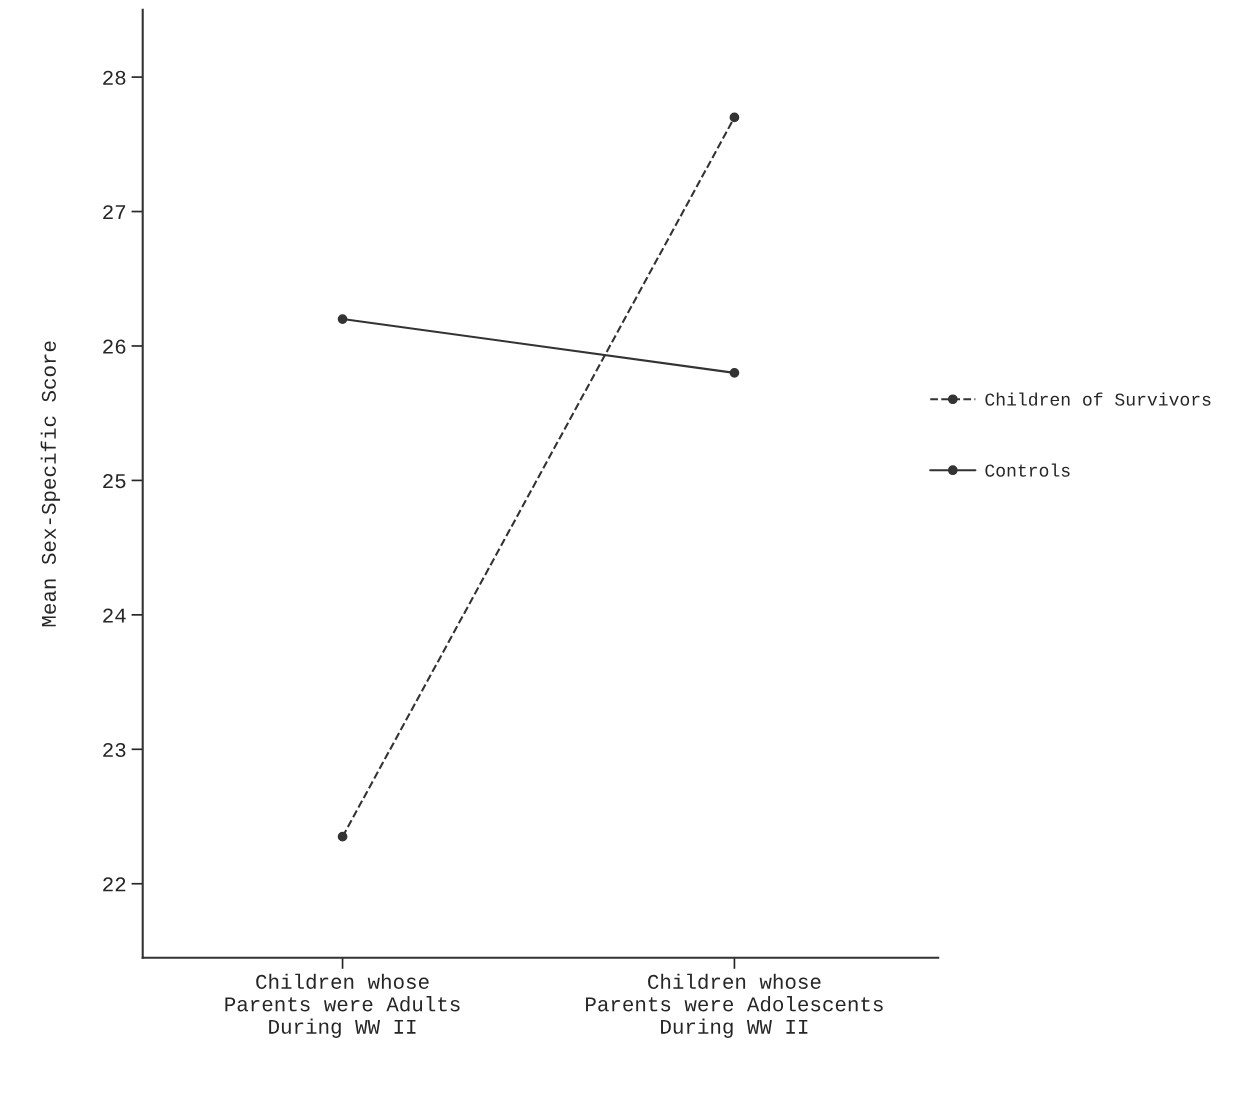 The width and height of the screenshot is (1241, 1097). Describe the element at coordinates (734, 1005) in the screenshot. I see `x-tick-label: Children whose Parents were Adolescents During WW II` at that location.